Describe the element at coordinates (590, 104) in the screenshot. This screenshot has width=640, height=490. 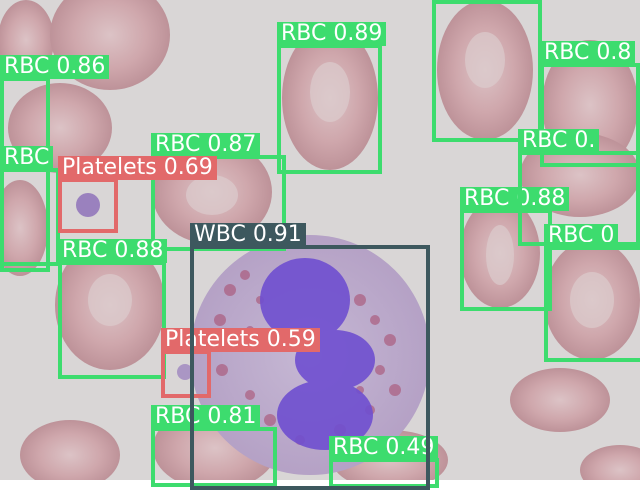
I see `rbc-detection-box: RBC 0.8` at that location.